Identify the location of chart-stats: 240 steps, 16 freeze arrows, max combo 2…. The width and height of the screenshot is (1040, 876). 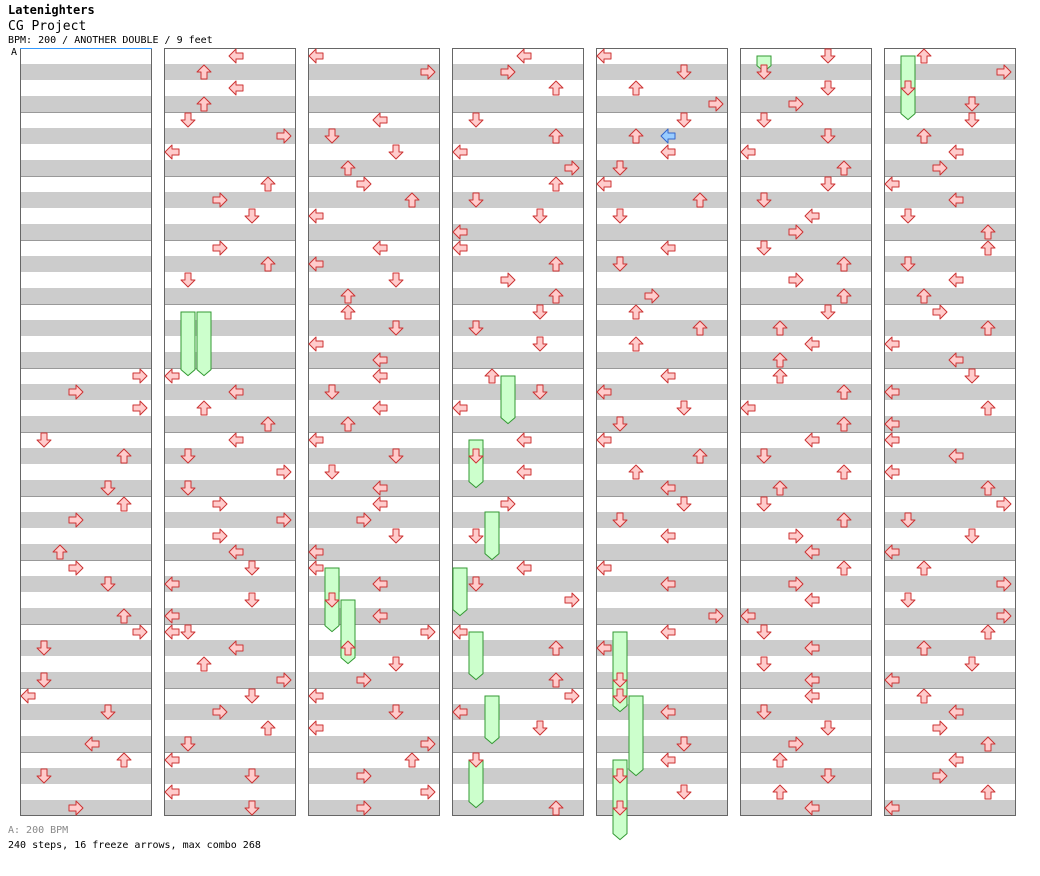
(134, 845).